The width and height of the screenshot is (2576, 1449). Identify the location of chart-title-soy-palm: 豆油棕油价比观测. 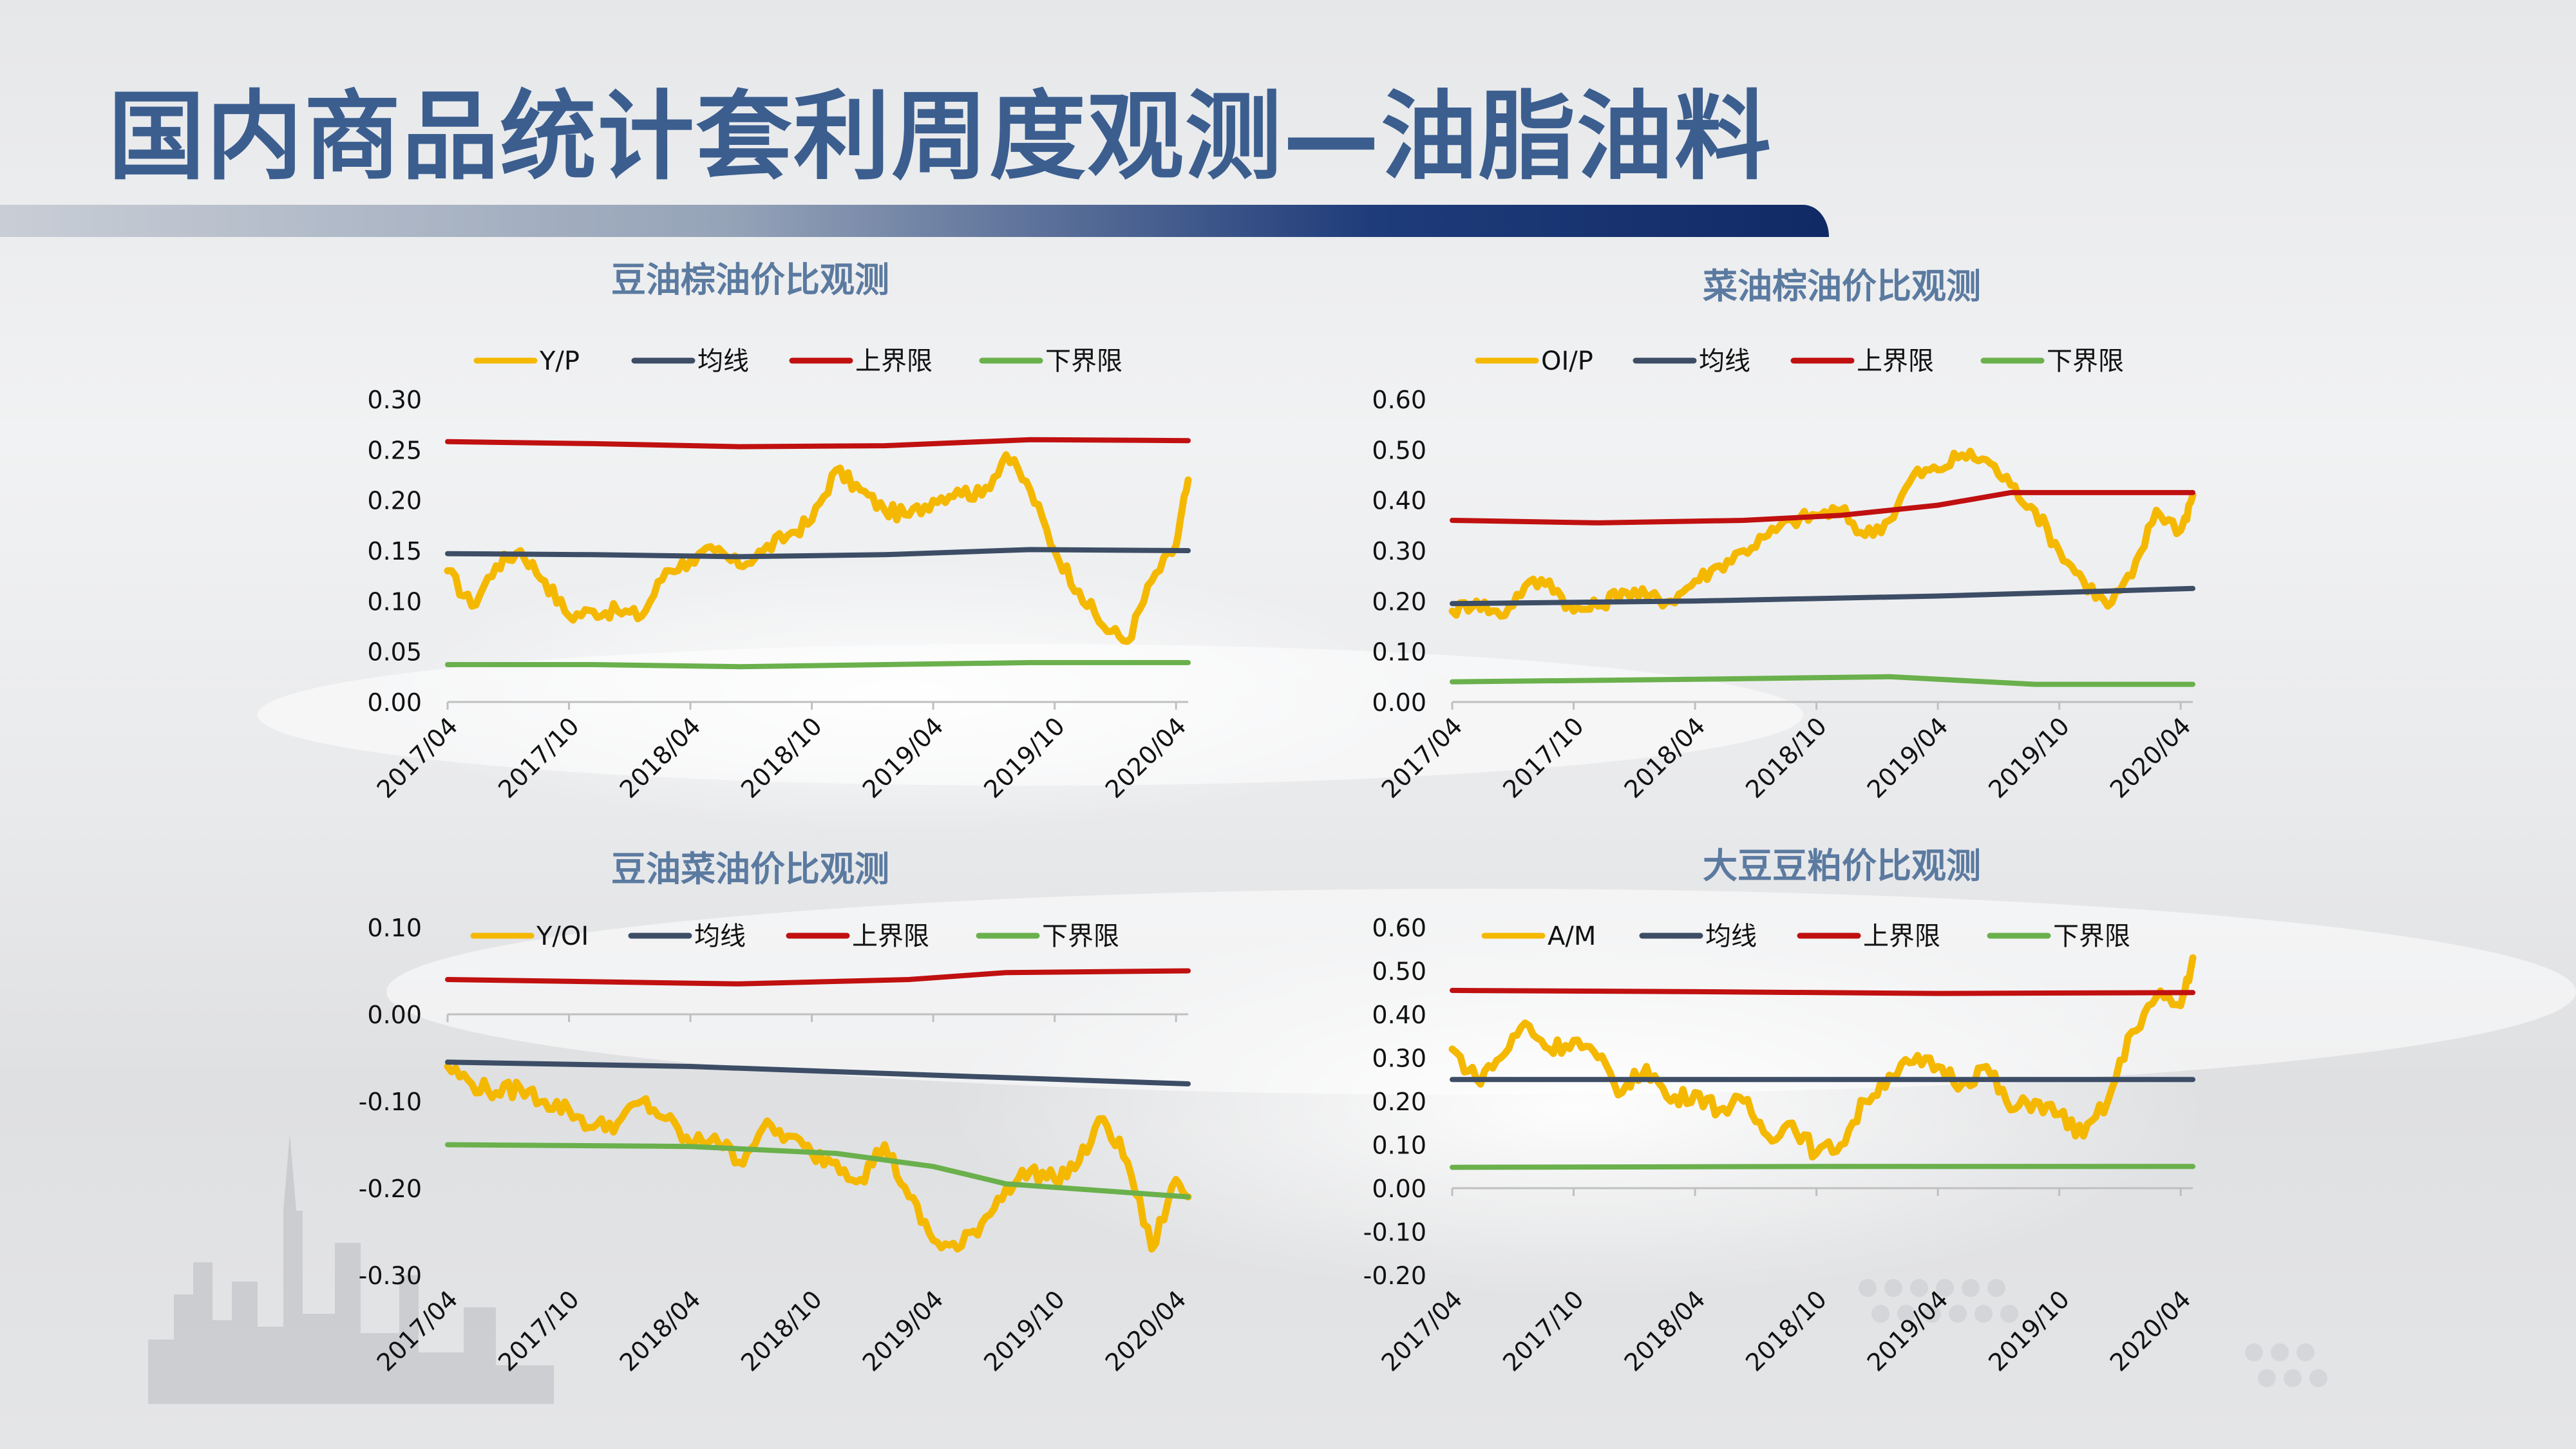
(750, 280).